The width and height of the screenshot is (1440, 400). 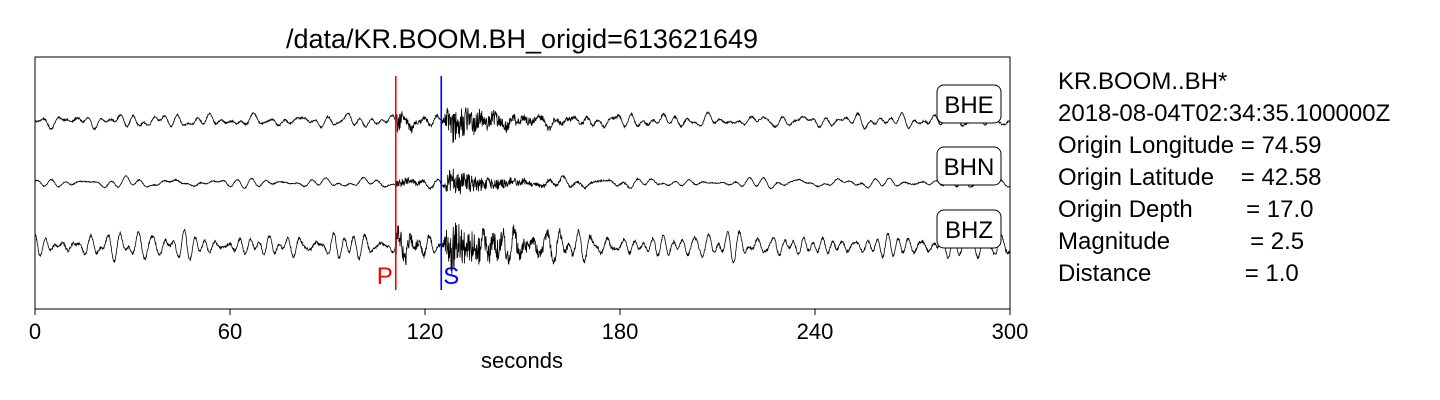 I want to click on trace-bhz, so click(x=522, y=248).